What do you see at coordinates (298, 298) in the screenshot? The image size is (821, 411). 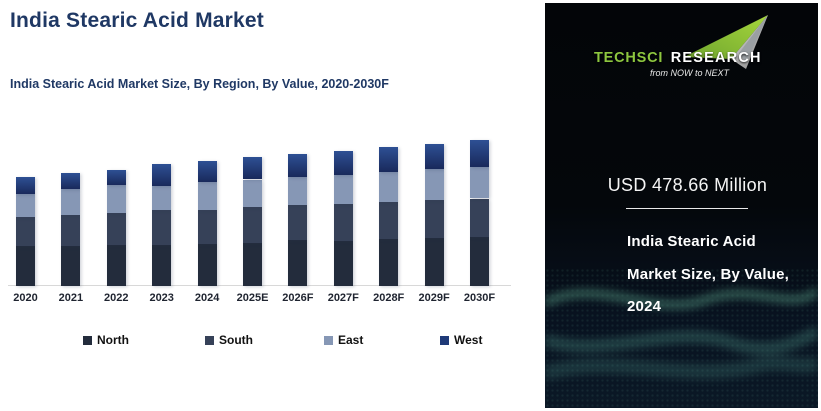 I see `x-axis-label-2026f: 2026F` at bounding box center [298, 298].